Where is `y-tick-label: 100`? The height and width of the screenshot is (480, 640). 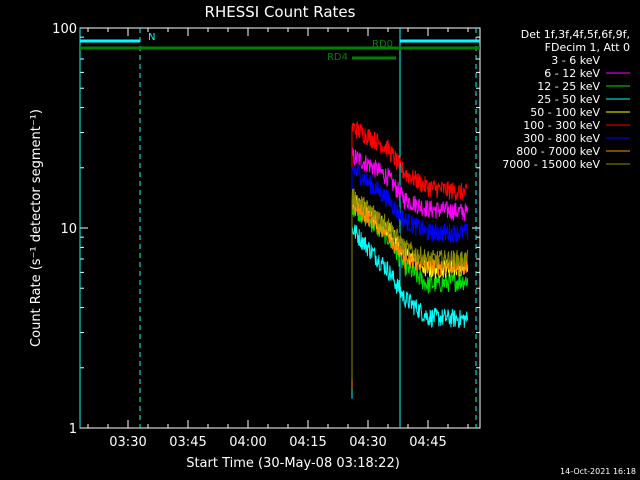 y-tick-label: 100 is located at coordinates (64, 29).